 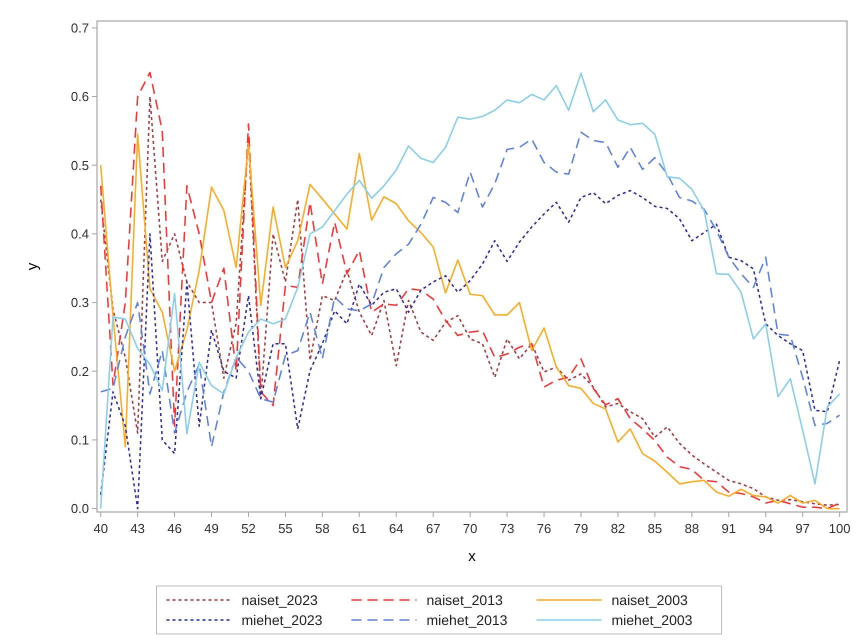 I want to click on x-tick-label: 76, so click(x=544, y=528).